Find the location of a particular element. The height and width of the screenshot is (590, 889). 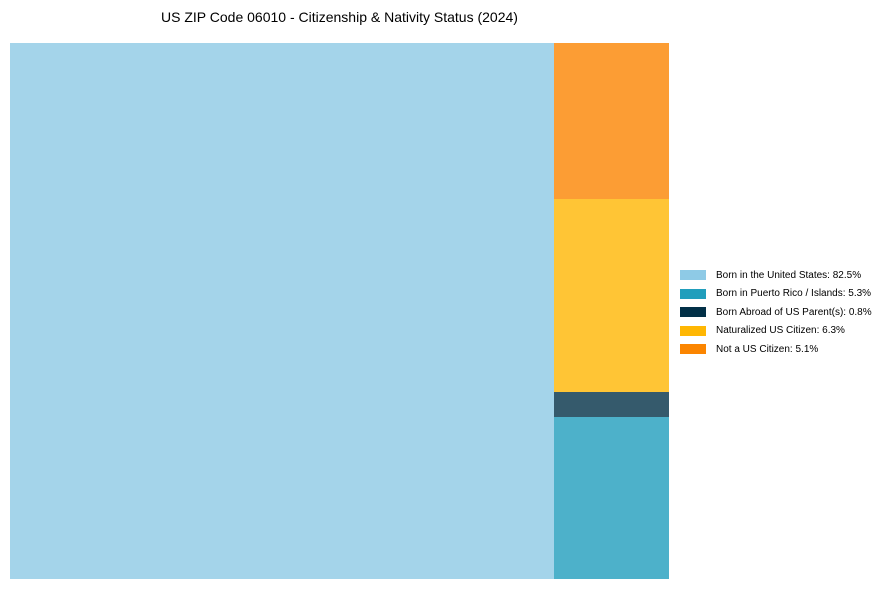

tile-not-us-citizen is located at coordinates (611, 121).